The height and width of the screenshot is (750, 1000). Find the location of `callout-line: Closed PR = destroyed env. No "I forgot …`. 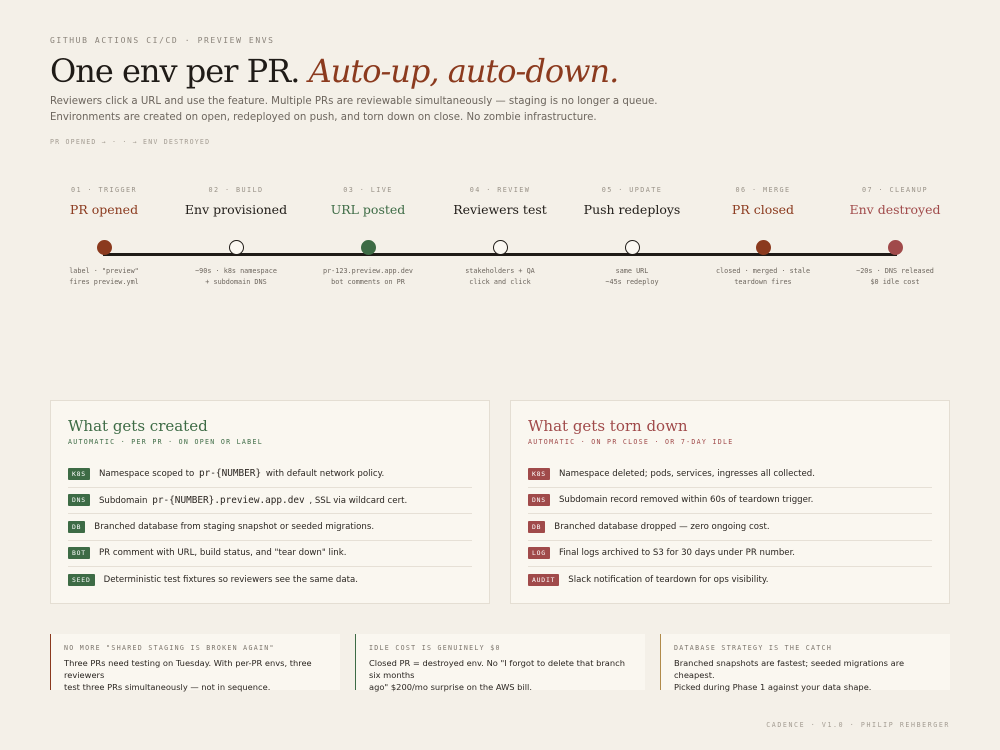

callout-line: Closed PR = destroyed env. No "I forgot … is located at coordinates (497, 669).